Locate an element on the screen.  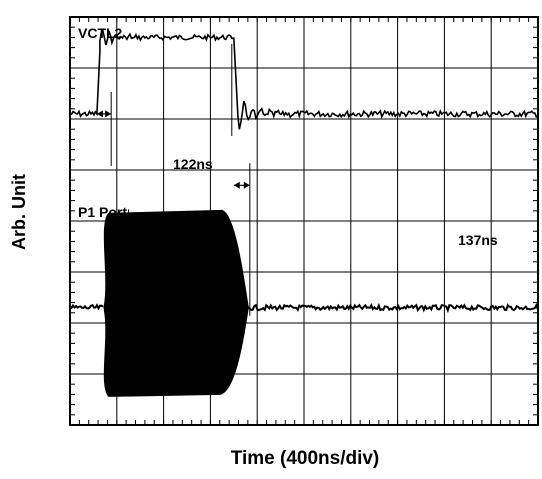
series-p1-burst is located at coordinates (176, 303).